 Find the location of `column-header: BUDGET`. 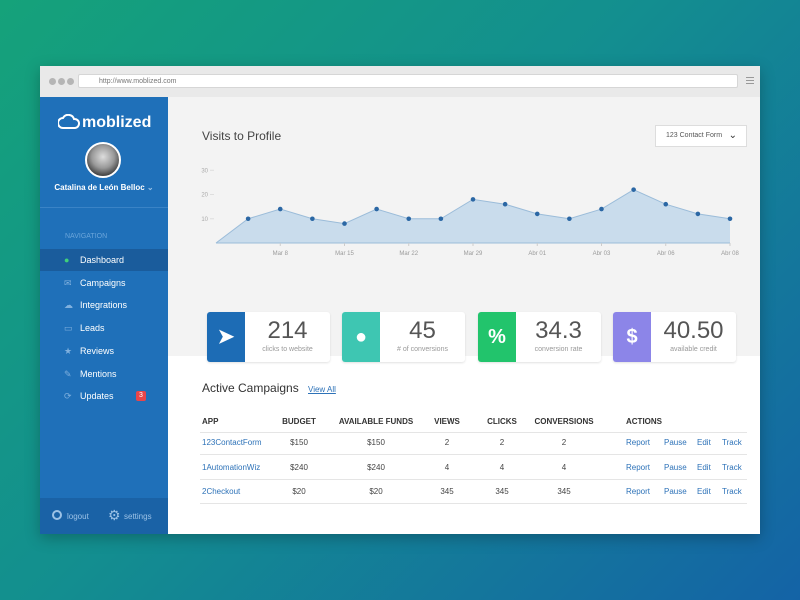

column-header: BUDGET is located at coordinates (299, 421).